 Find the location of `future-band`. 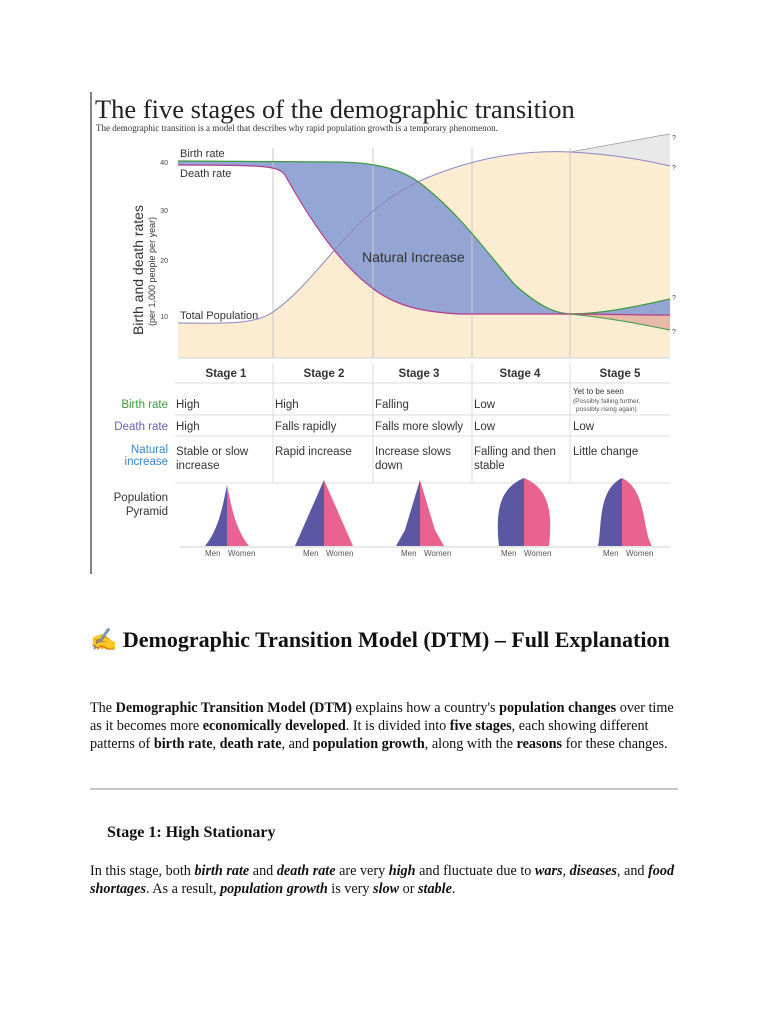

future-band is located at coordinates (620, 150).